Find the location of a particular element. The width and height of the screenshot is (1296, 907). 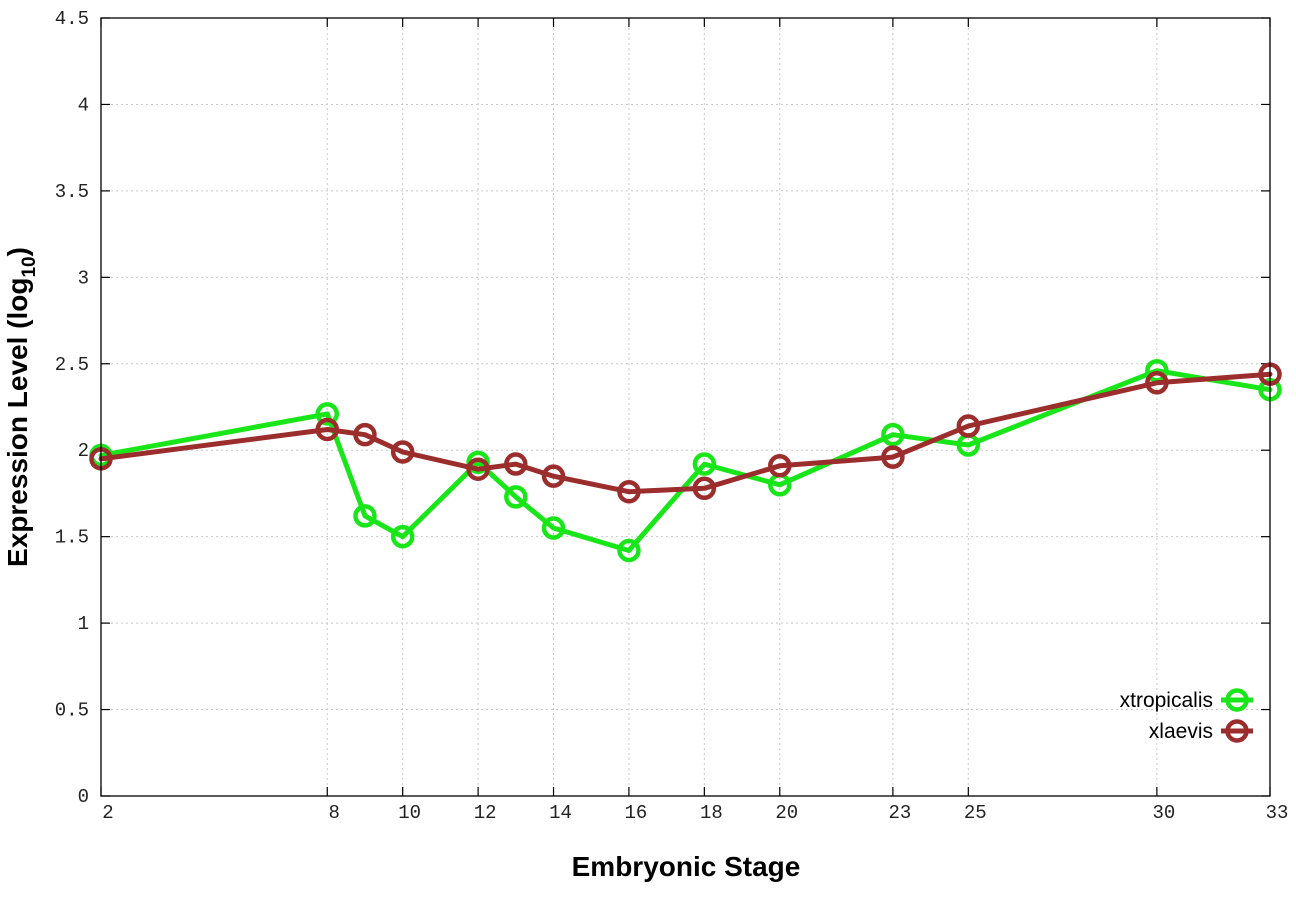

x-tick-label: 14 is located at coordinates (560, 813).